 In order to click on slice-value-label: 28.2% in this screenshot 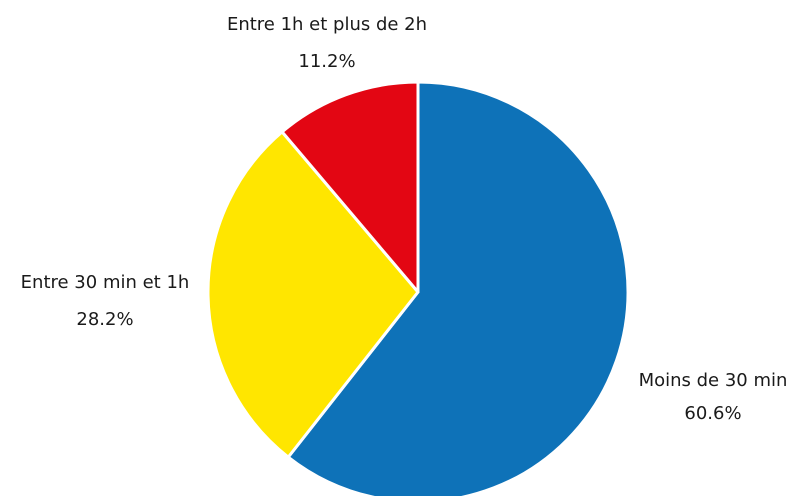, I will do `click(104, 319)`.